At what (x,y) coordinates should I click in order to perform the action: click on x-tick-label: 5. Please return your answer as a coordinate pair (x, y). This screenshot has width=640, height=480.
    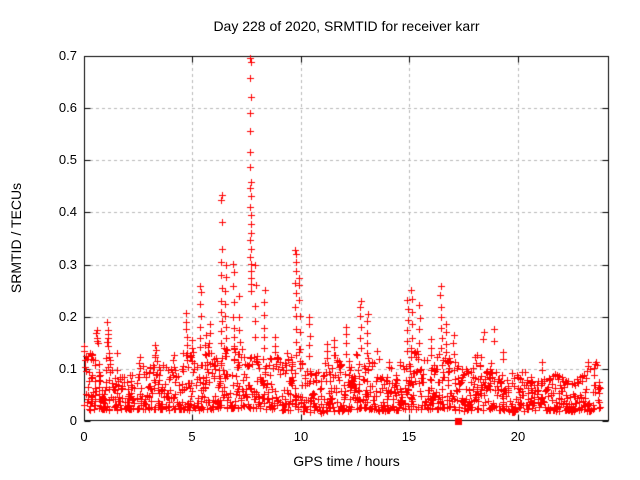
    Looking at the image, I should click on (192, 436).